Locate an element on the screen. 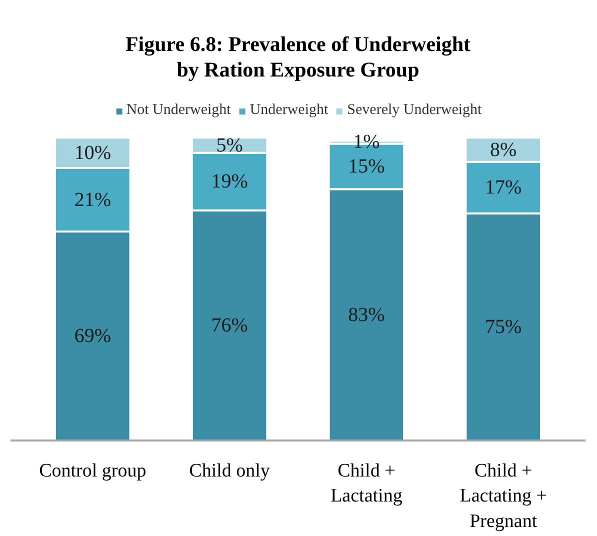 The width and height of the screenshot is (597, 536). x-tick-label: Child + Lactating + Pregnant is located at coordinates (503, 496).